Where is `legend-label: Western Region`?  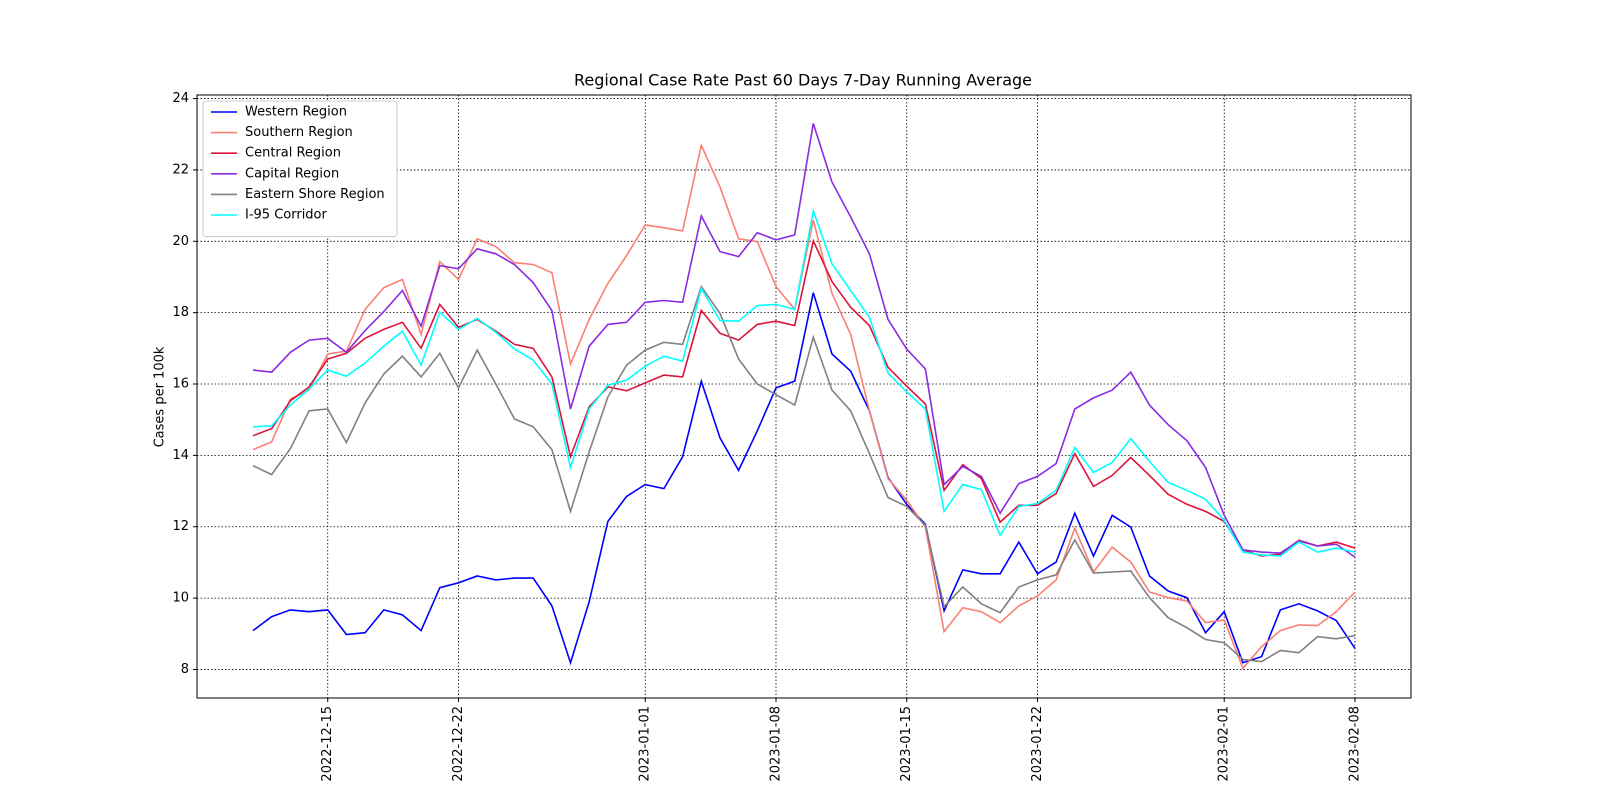
legend-label: Western Region is located at coordinates (296, 112).